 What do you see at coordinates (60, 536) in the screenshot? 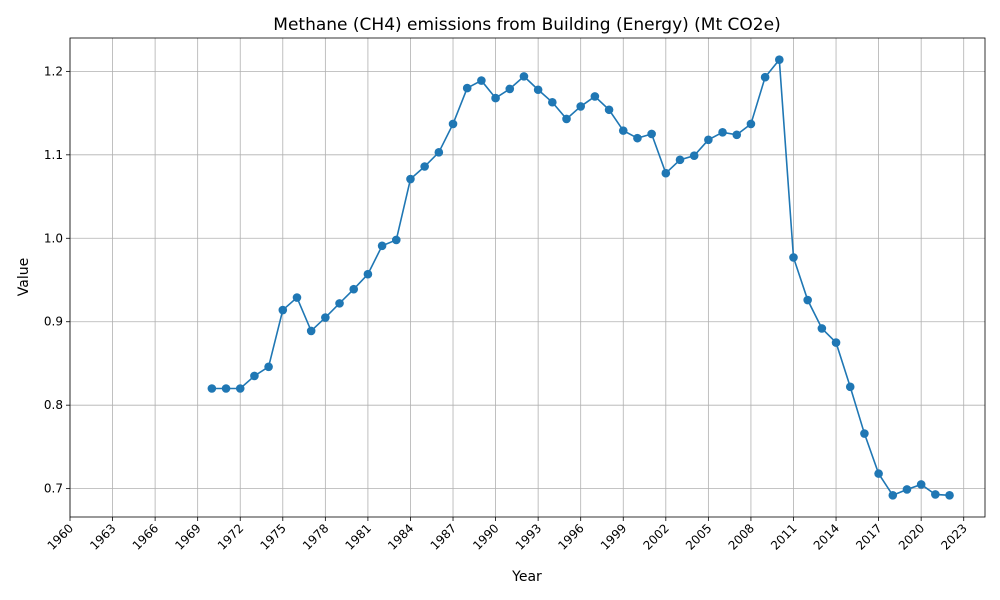
I see `x-tick-label: 1960` at bounding box center [60, 536].